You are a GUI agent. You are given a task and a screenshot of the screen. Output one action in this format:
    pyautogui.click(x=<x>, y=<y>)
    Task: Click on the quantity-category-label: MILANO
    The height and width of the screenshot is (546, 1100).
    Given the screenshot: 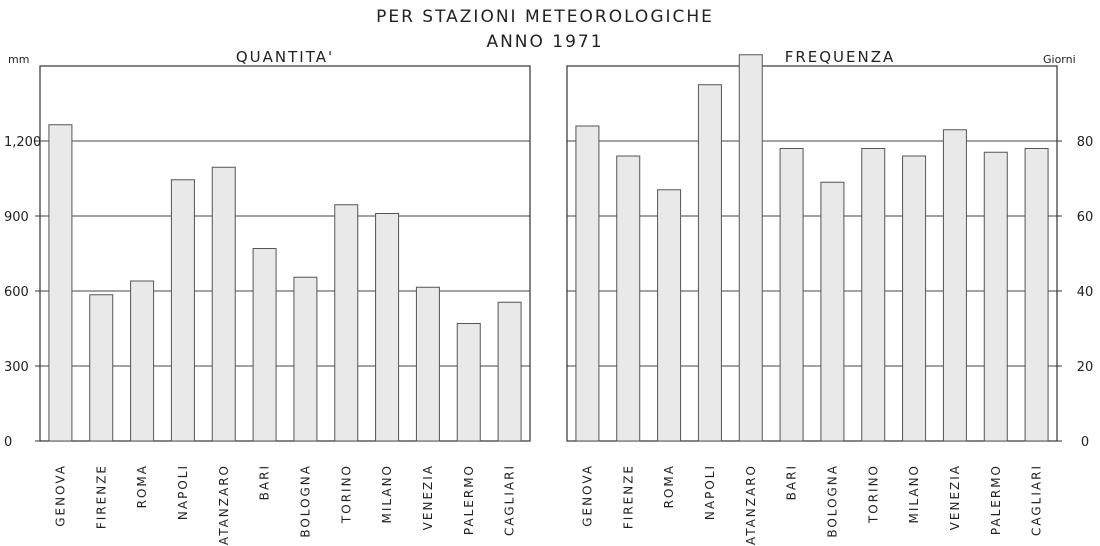 What is the action you would take?
    pyautogui.click(x=387, y=493)
    